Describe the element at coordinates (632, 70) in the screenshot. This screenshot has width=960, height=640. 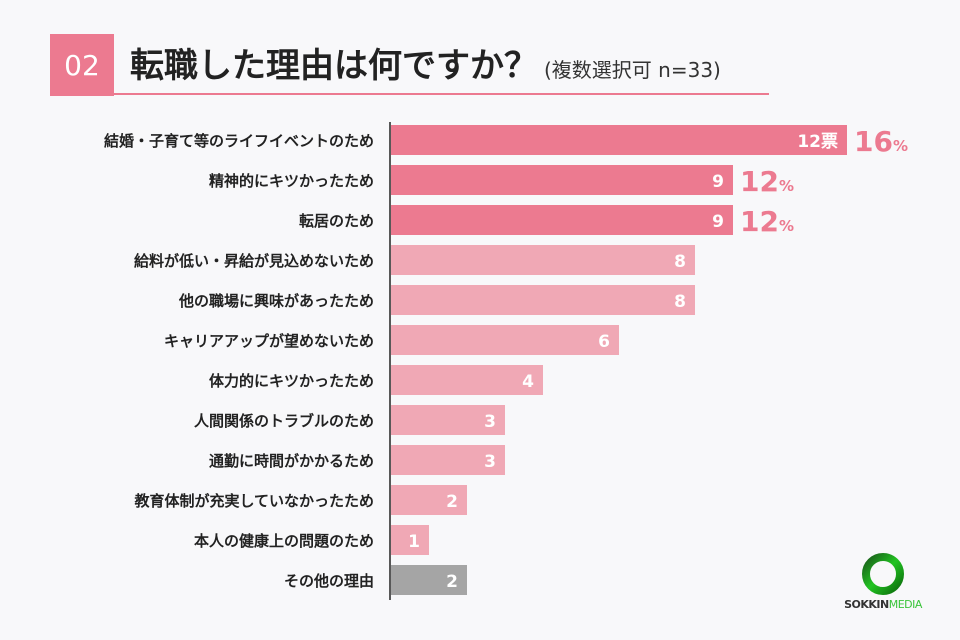
I see `subtitle: (複数選択可 n=33)` at that location.